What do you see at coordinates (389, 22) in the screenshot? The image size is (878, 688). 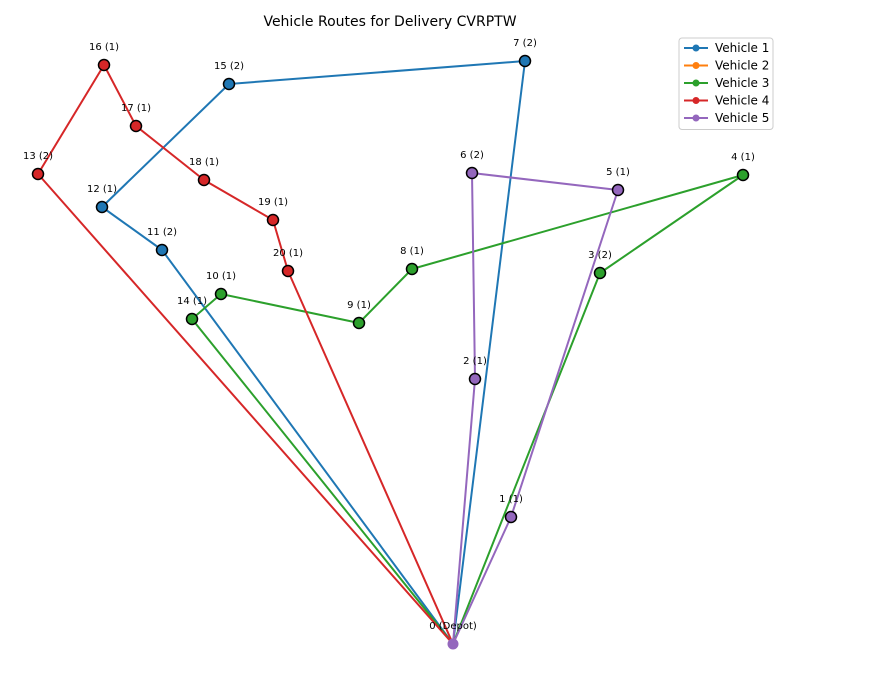 I see `chart-title: Vehicle Routes for Delivery CVRPTW` at bounding box center [389, 22].